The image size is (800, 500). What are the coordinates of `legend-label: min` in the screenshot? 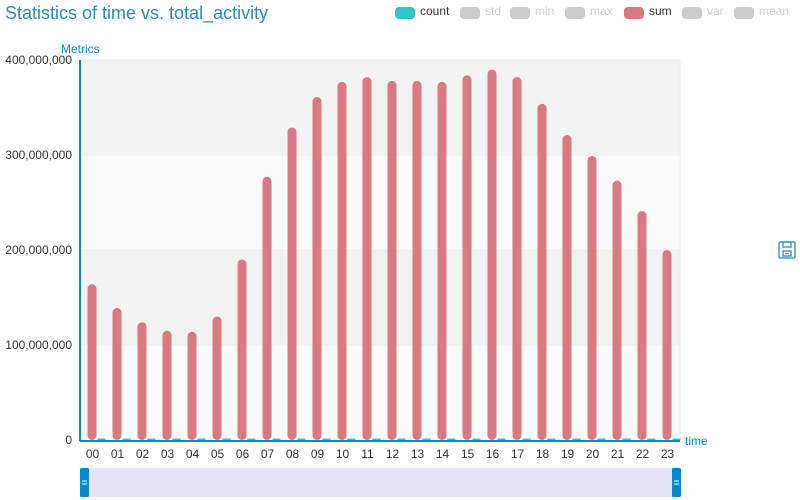 It's located at (545, 11).